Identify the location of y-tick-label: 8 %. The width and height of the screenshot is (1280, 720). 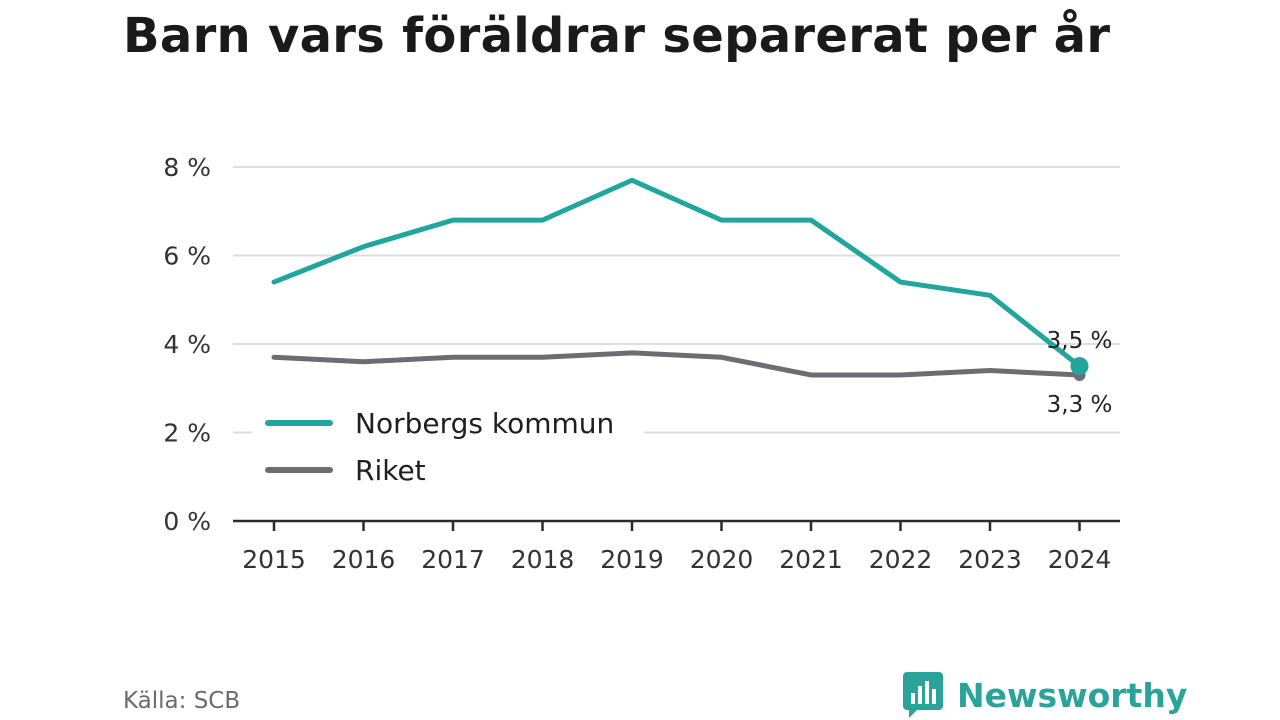
(187, 167).